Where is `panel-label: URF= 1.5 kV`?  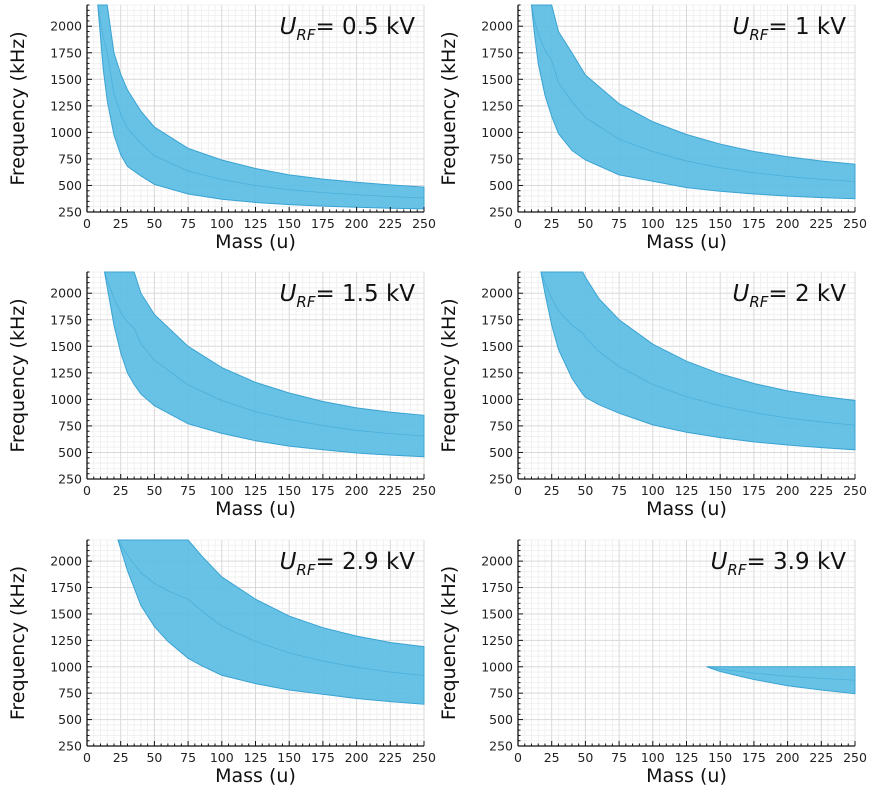 panel-label: URF= 1.5 kV is located at coordinates (348, 296).